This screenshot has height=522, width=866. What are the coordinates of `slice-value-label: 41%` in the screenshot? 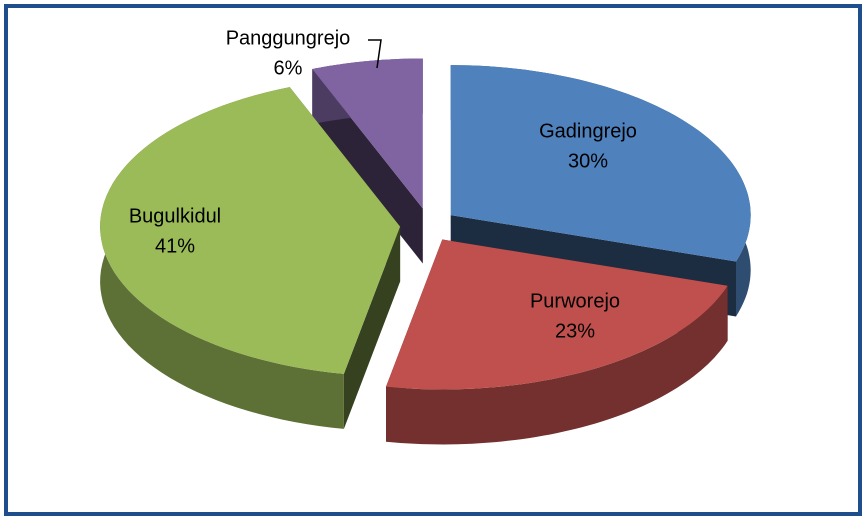 It's located at (175, 246).